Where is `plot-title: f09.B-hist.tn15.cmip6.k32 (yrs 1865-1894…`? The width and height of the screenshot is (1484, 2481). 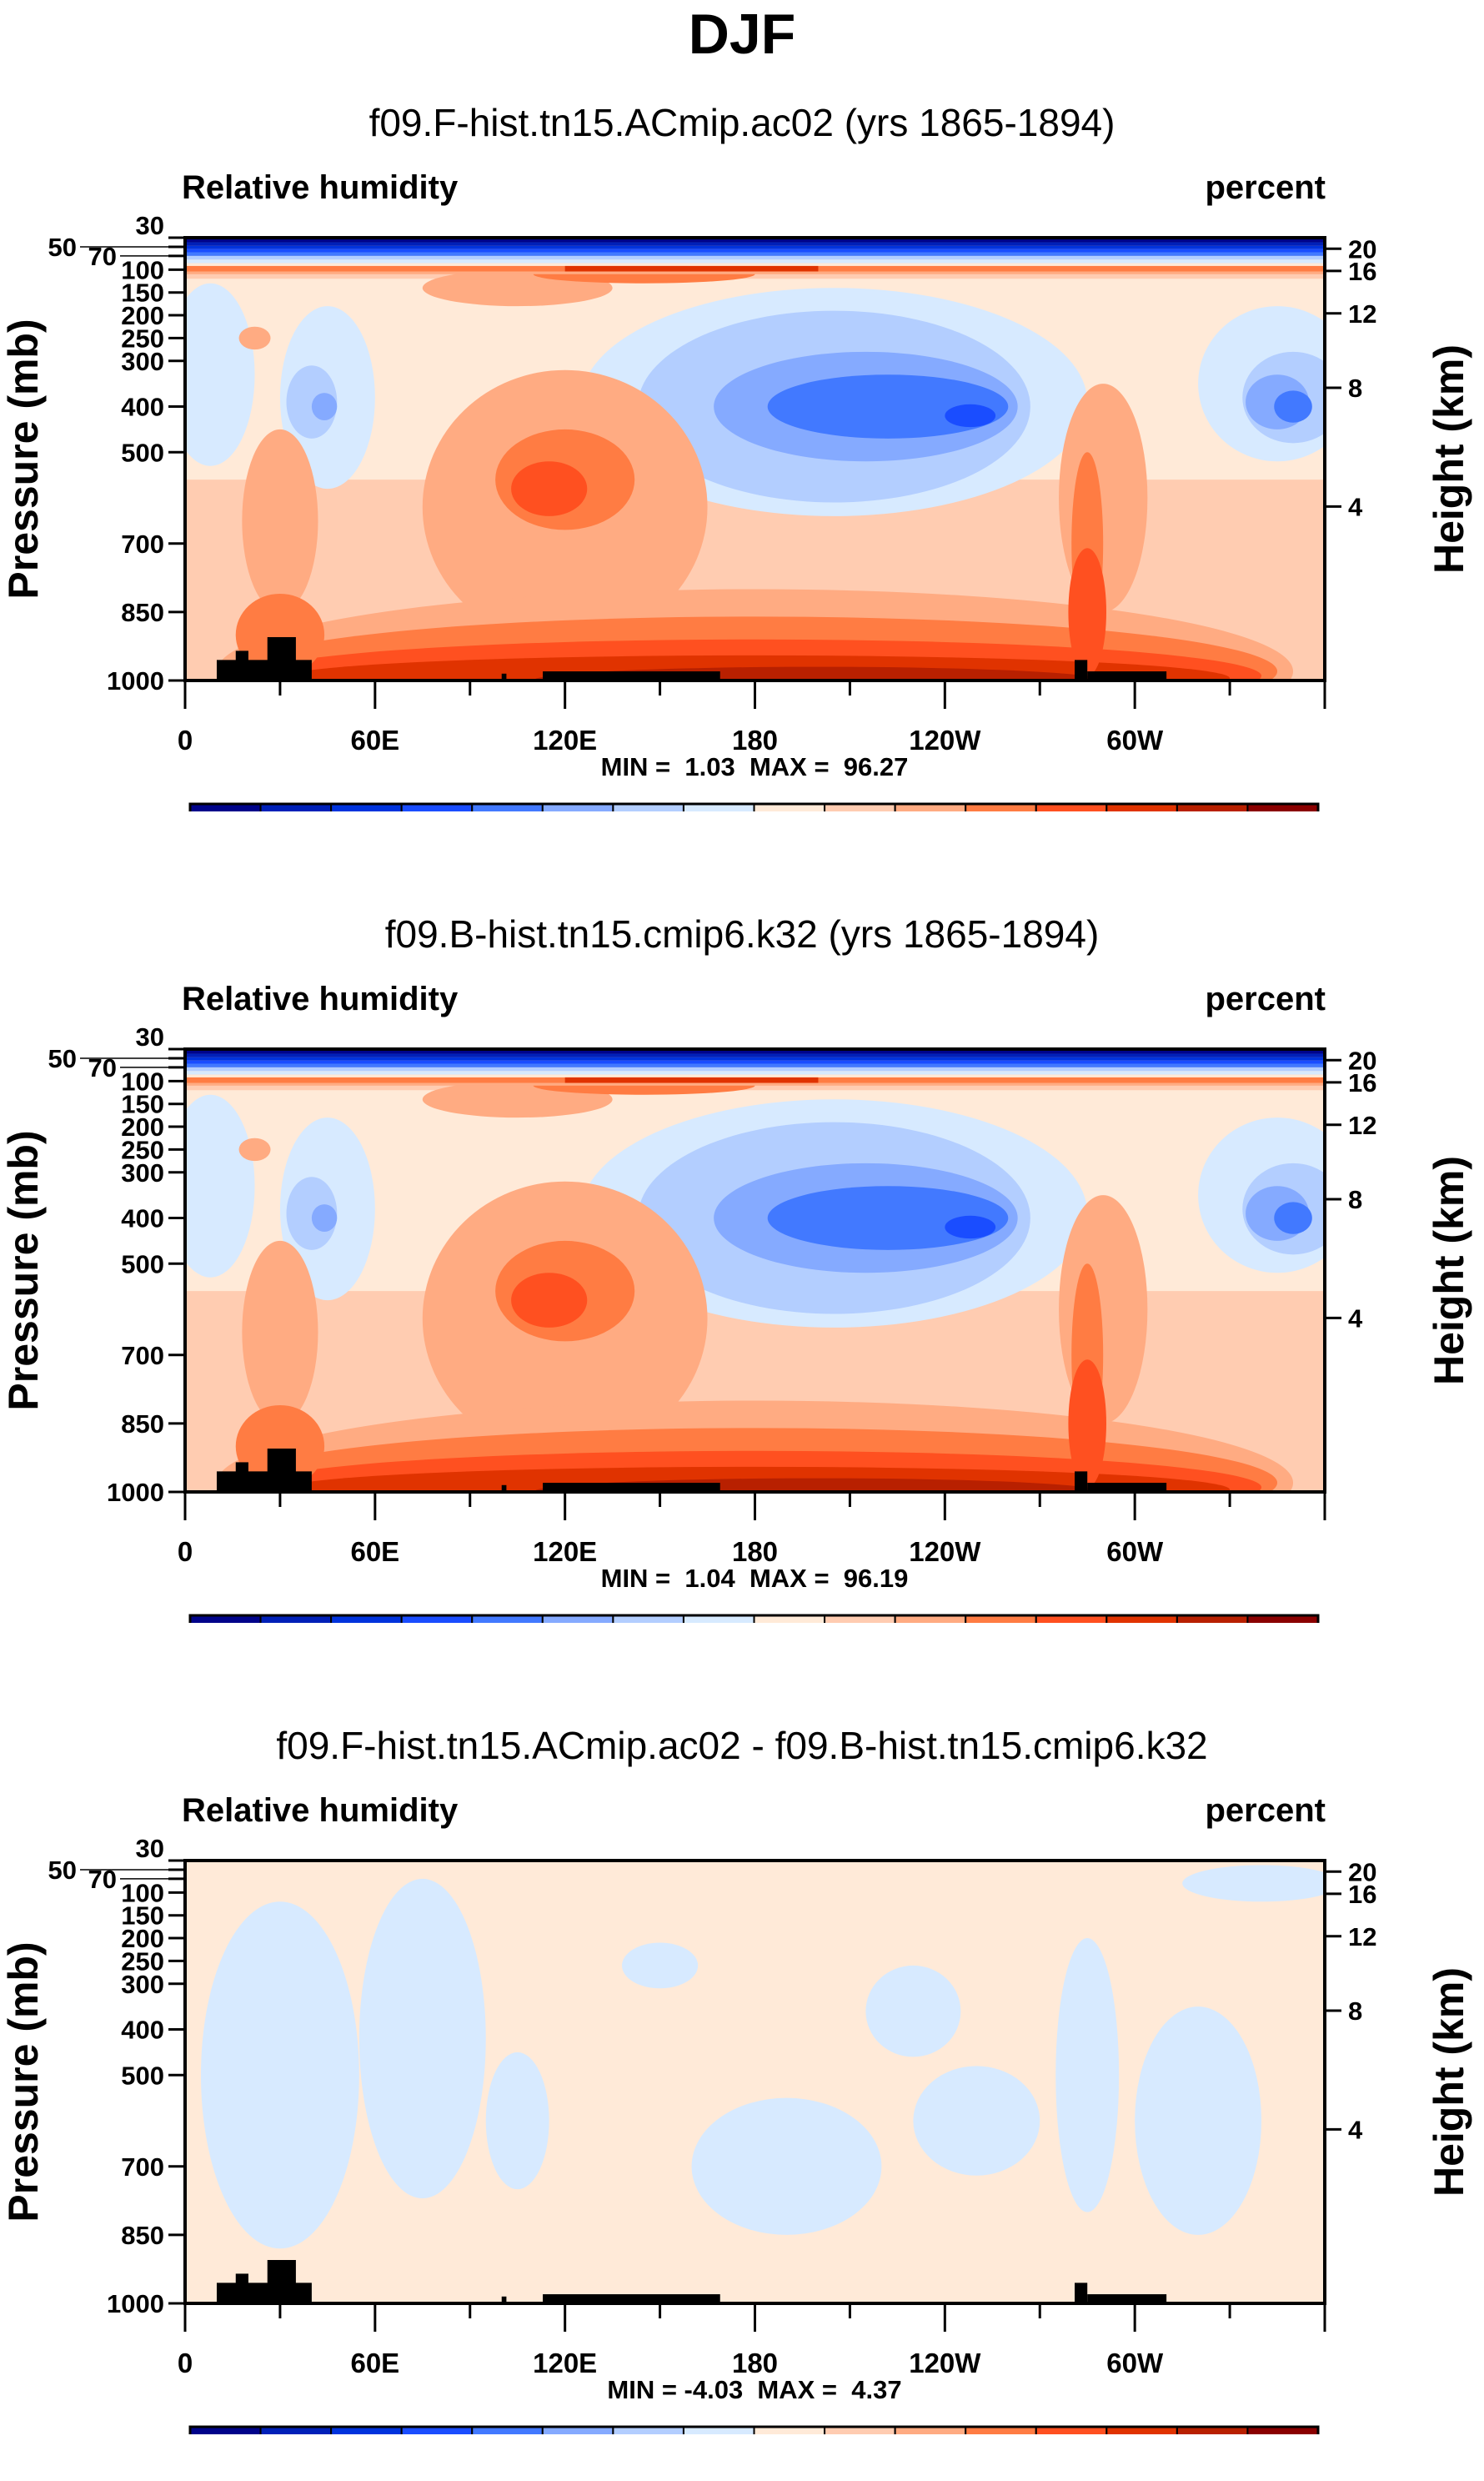
plot-title: f09.B-hist.tn15.cmip6.k32 (yrs 1865-1894… is located at coordinates (742, 934).